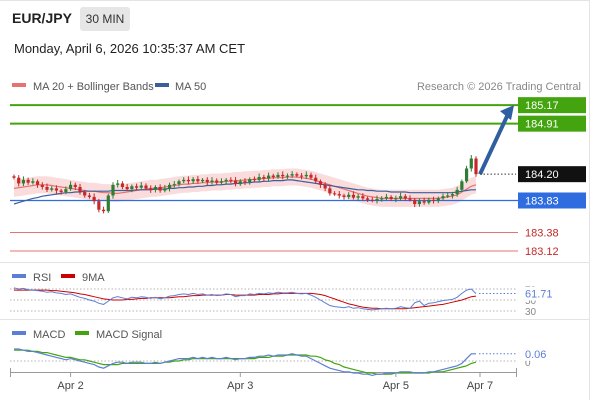 This screenshot has width=590, height=400. I want to click on current-price-label: 184.20, so click(542, 175).